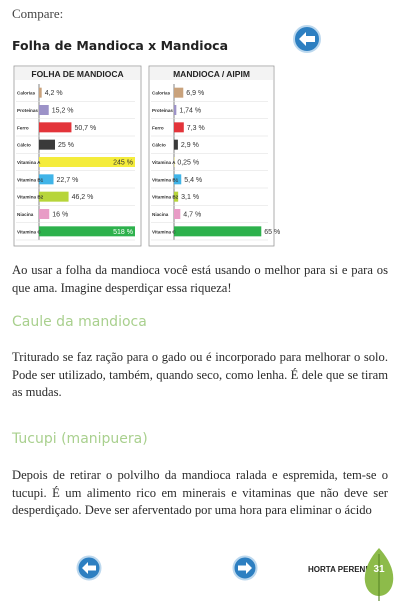  What do you see at coordinates (66, 145) in the screenshot?
I see `value-label: 25 %` at bounding box center [66, 145].